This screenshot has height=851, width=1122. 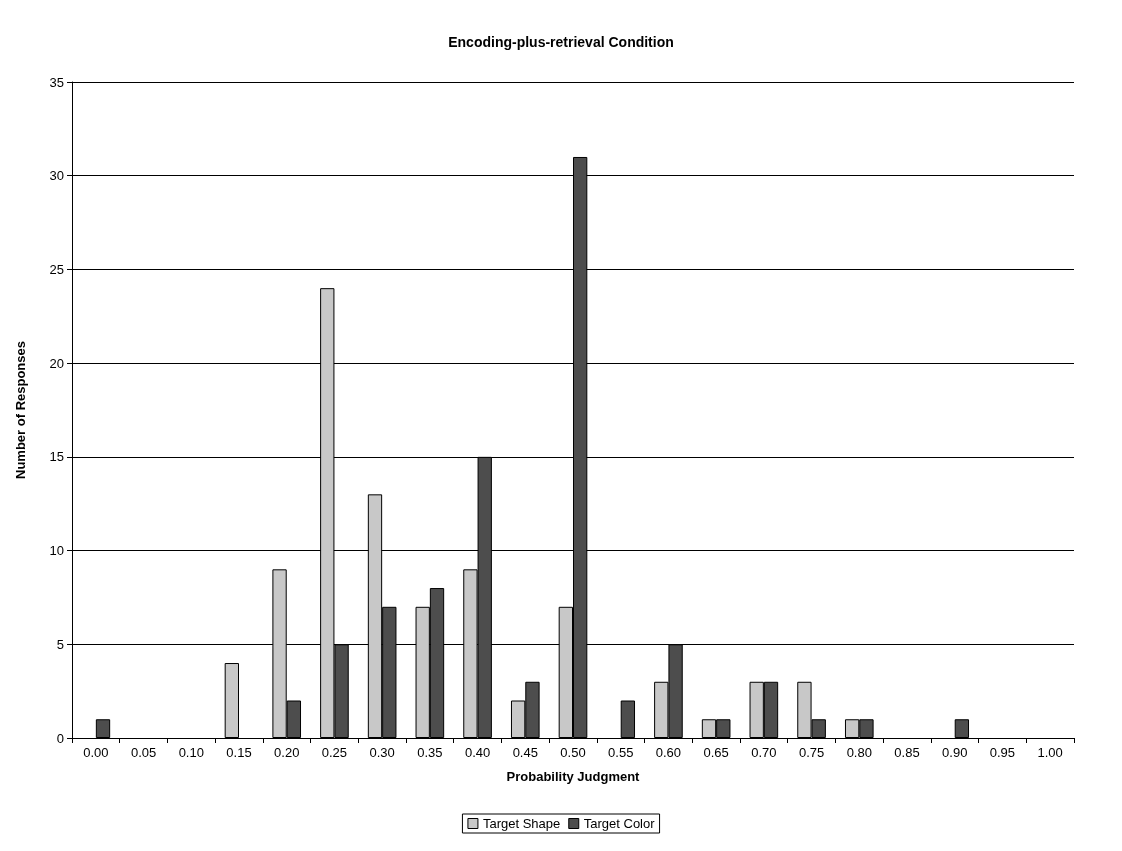 I want to click on y-tick-label: 30, so click(x=56, y=176).